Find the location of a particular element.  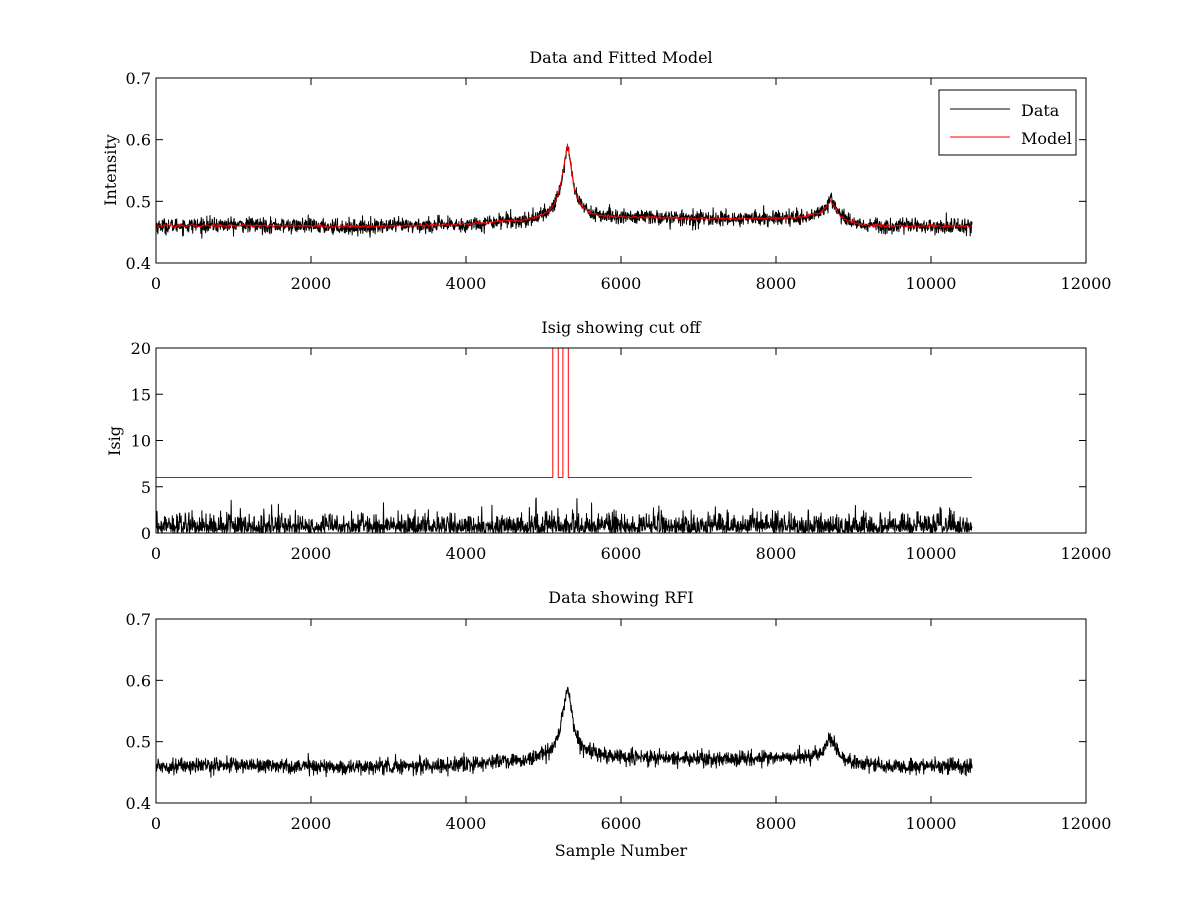

panel-1-xtick-label: 2000 is located at coordinates (311, 283).